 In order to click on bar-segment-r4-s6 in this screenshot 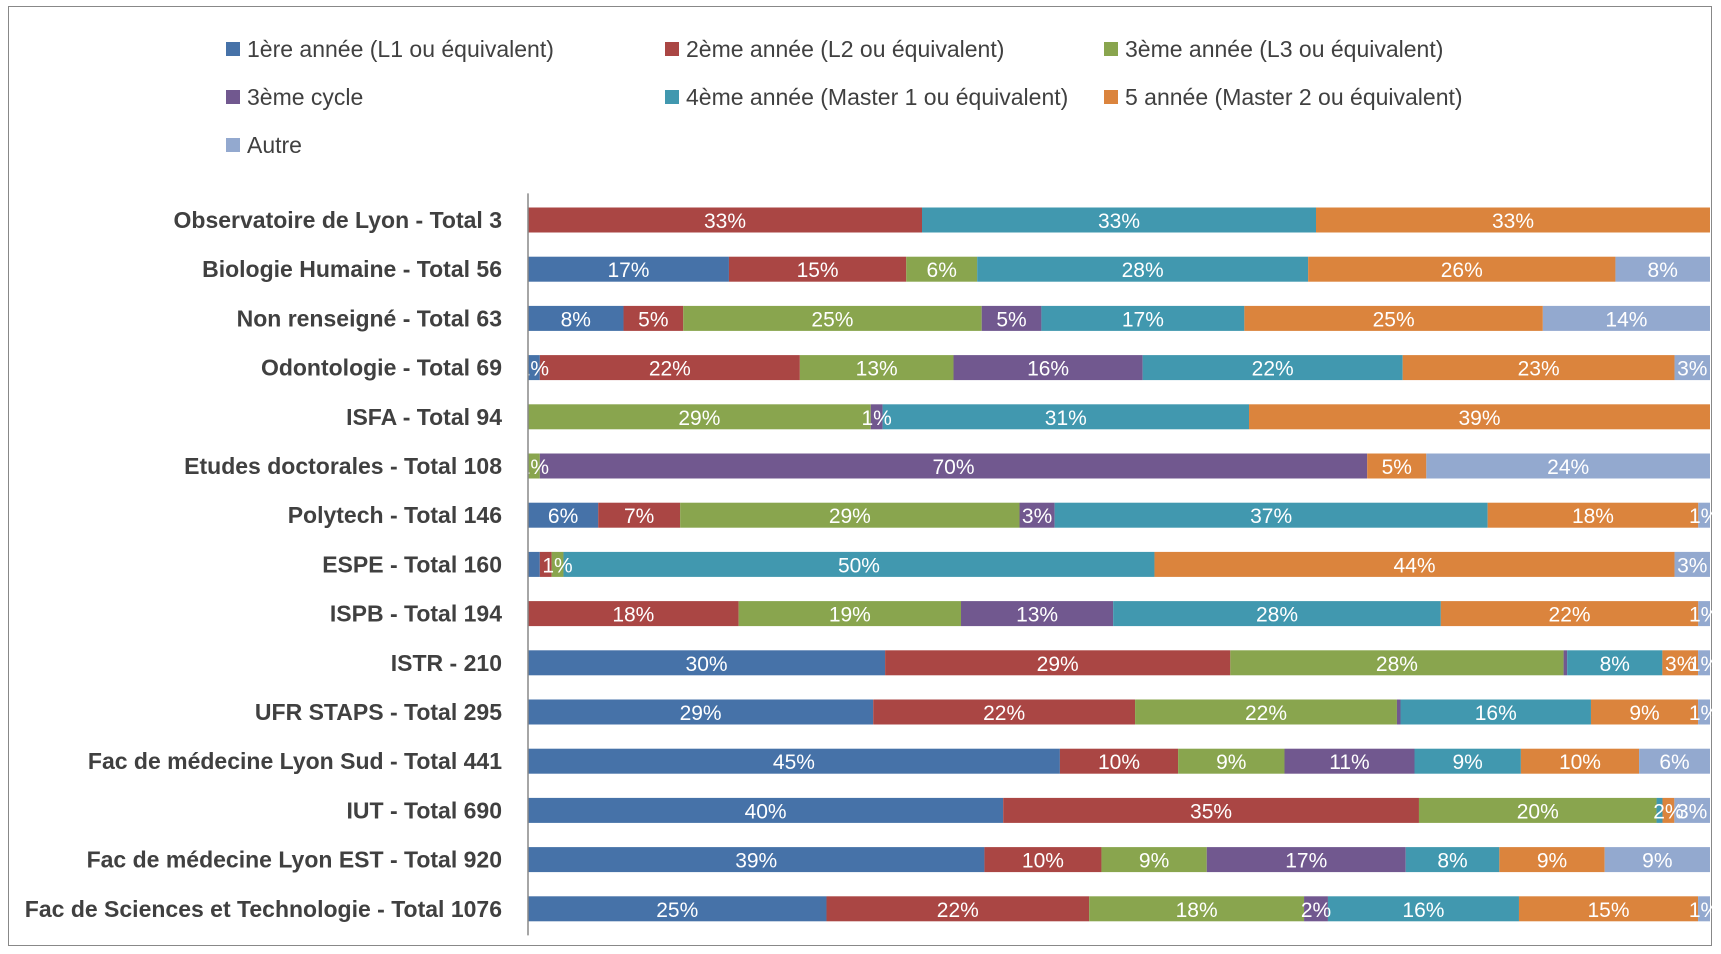, I will do `click(1538, 368)`.